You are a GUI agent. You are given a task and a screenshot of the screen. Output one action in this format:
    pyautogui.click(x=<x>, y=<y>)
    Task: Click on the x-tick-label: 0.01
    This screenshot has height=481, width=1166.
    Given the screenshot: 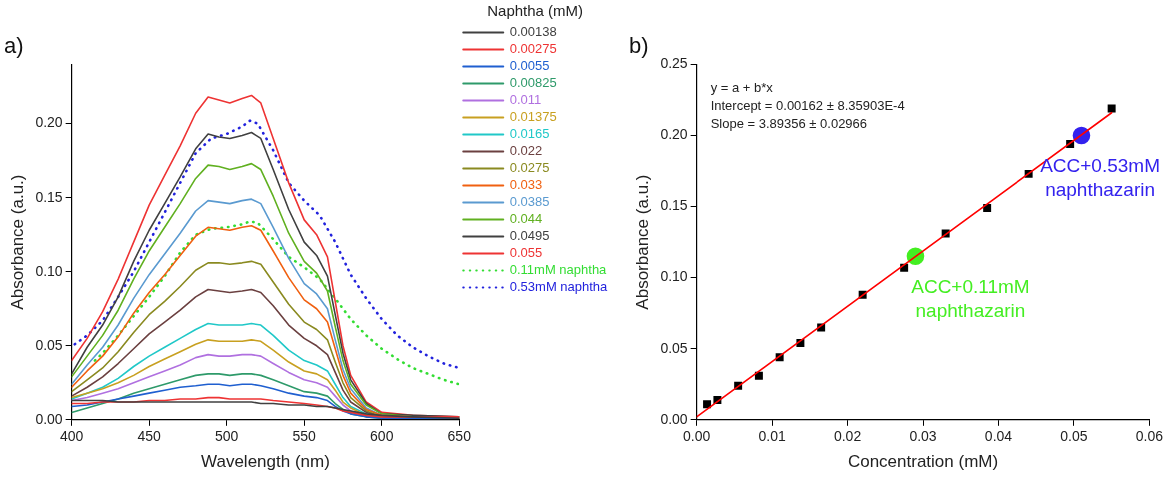 What is the action you would take?
    pyautogui.click(x=772, y=436)
    